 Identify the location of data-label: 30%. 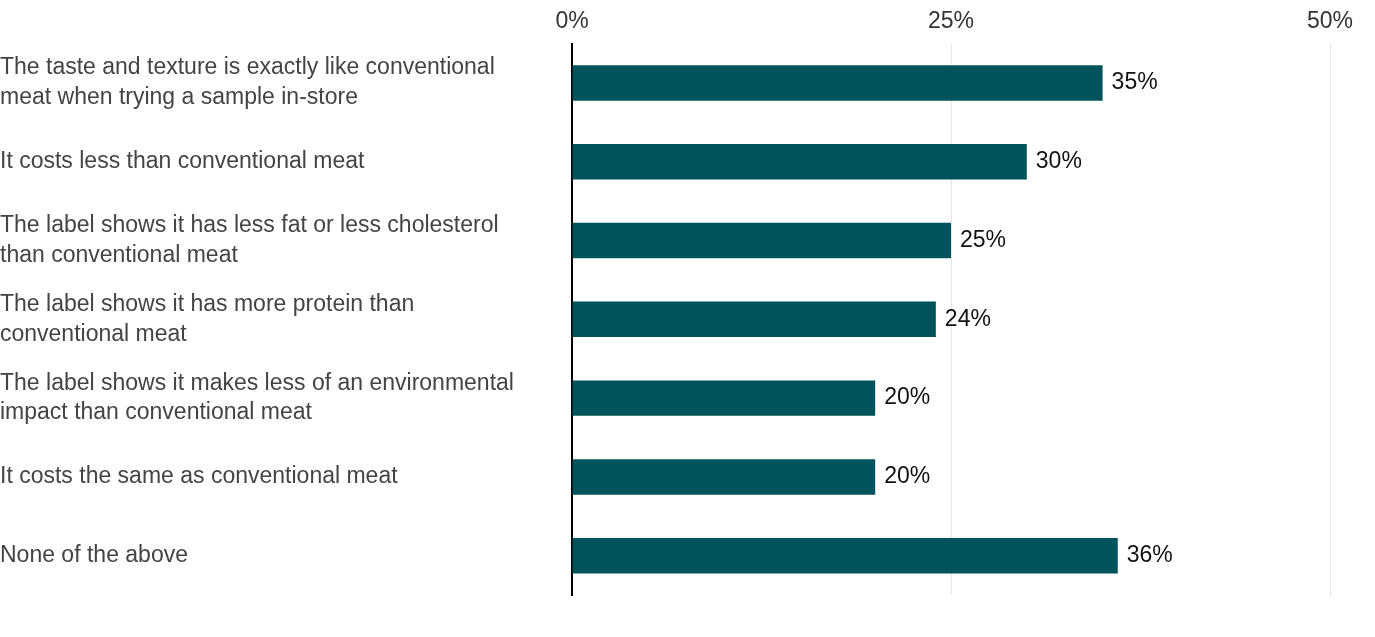
(1058, 160).